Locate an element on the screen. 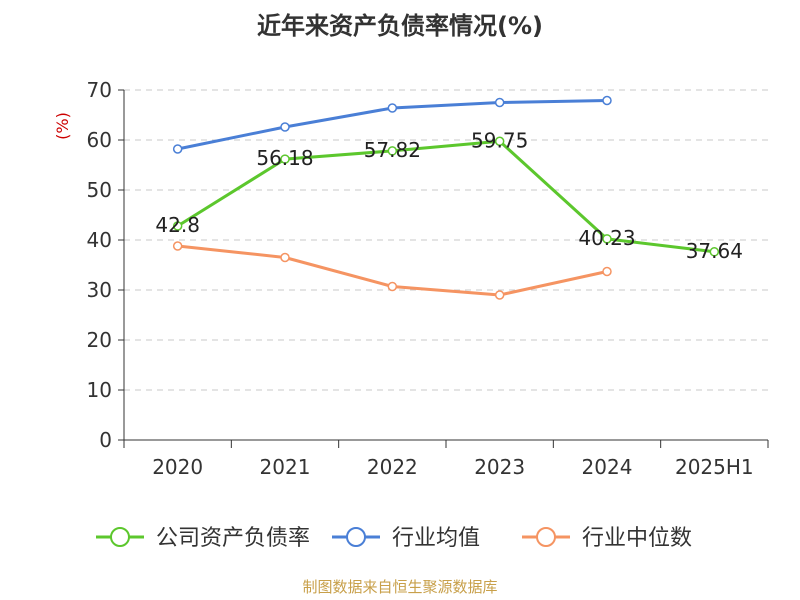 This screenshot has height=600, width=800. y-tick-label: 70 is located at coordinates (99, 90).